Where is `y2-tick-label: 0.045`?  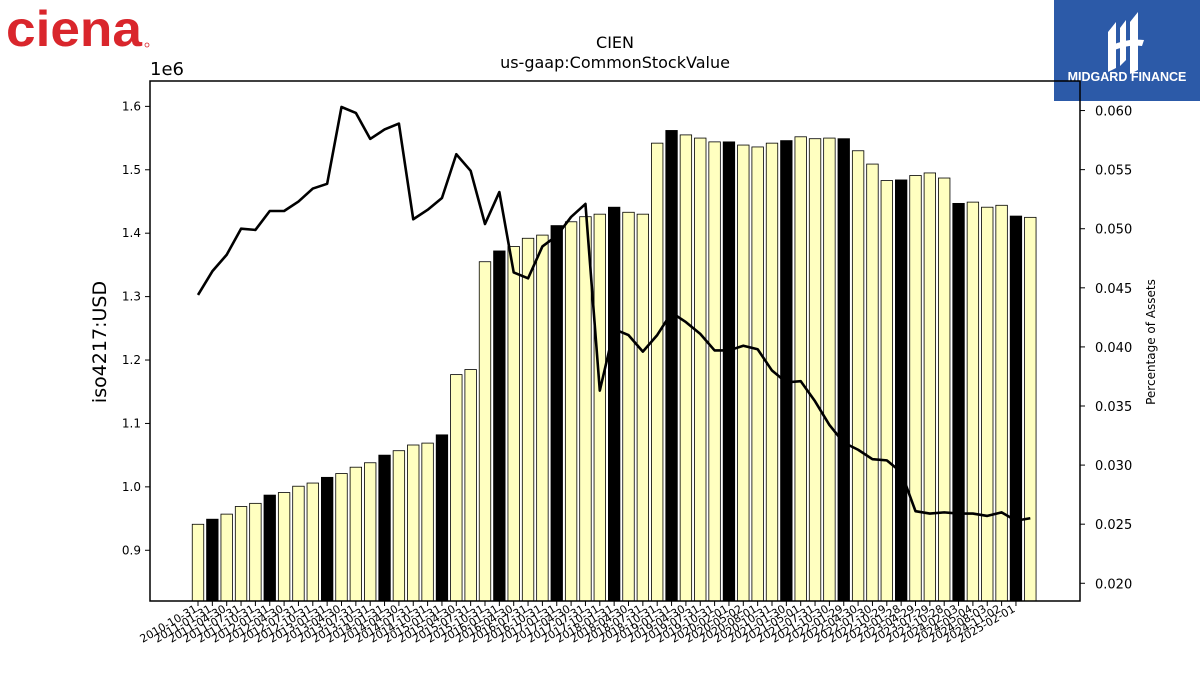
y2-tick-label: 0.045 is located at coordinates (1113, 289).